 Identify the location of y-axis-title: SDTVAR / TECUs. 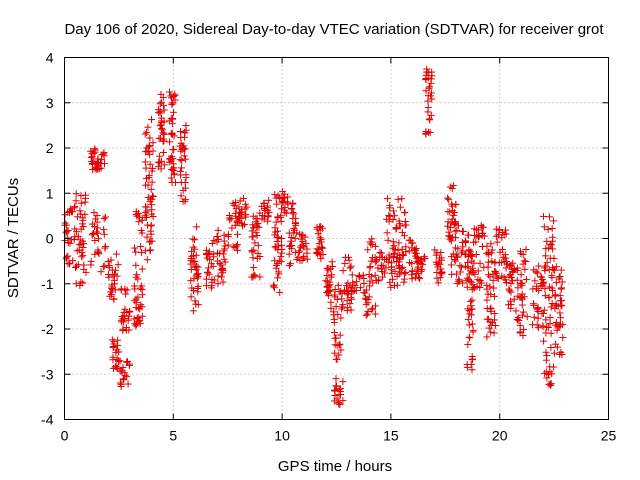
(13, 238).